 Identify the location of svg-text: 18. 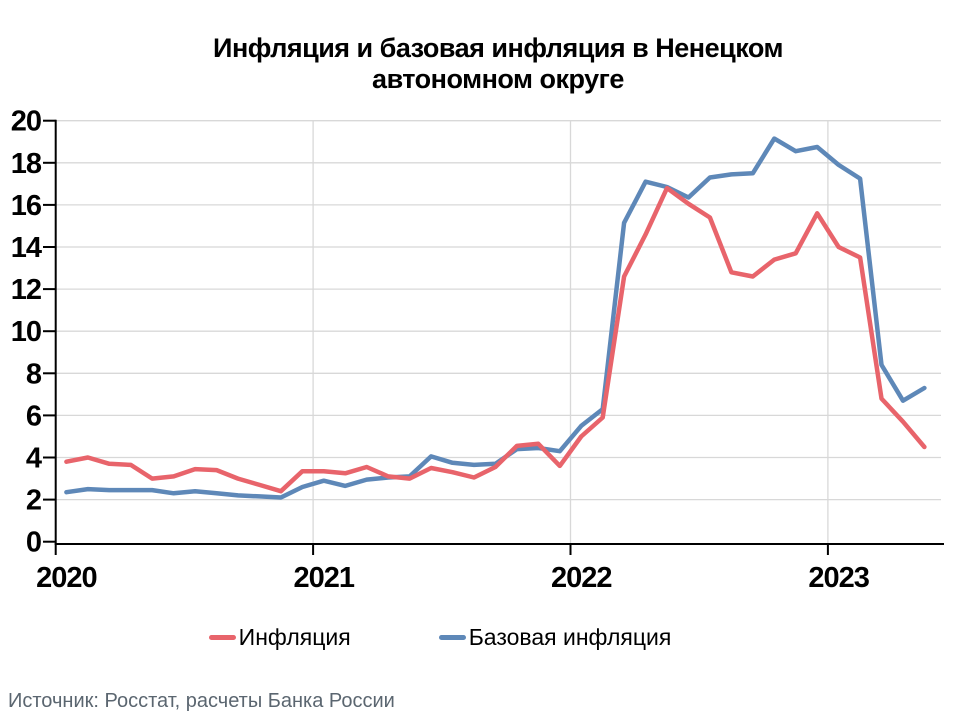
(26, 164).